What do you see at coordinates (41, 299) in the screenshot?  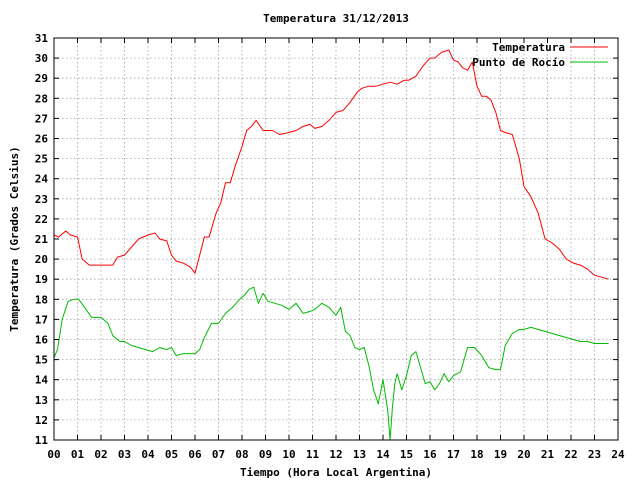 I see `y-tick-label: 18` at bounding box center [41, 299].